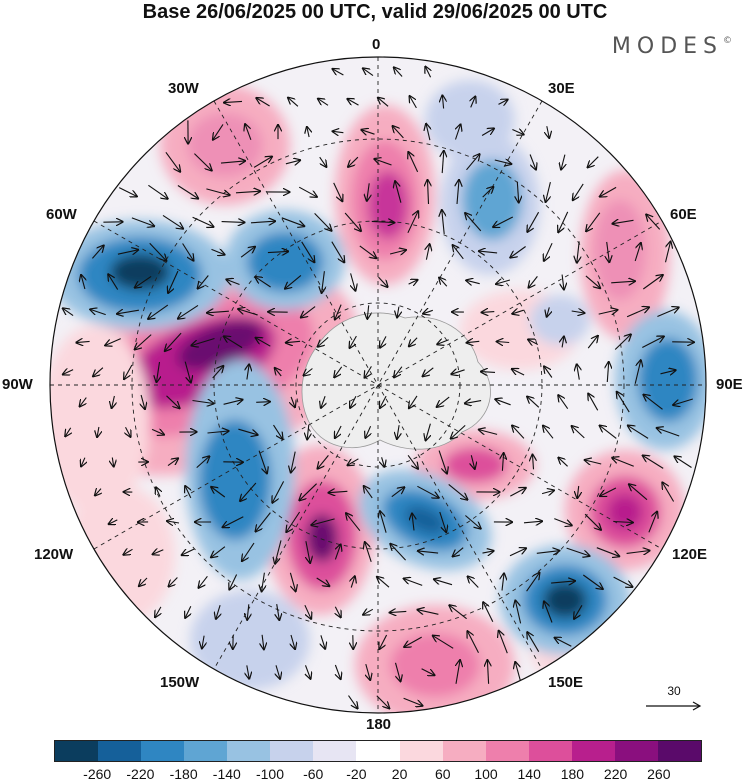 This screenshot has width=750, height=784. I want to click on colorbar, so click(378, 751).